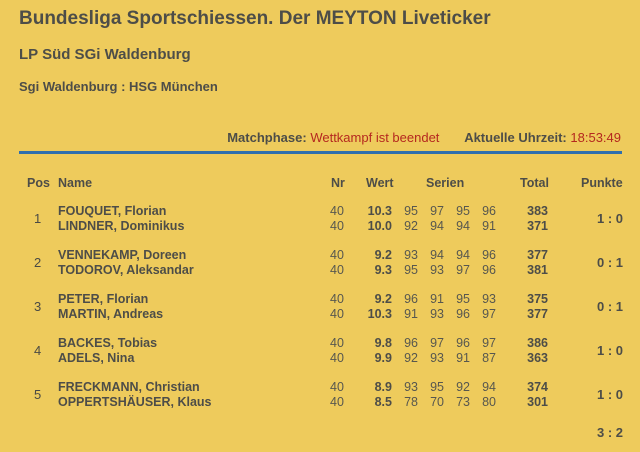  What do you see at coordinates (383, 358) in the screenshot?
I see `shooter-wert: 9.9` at bounding box center [383, 358].